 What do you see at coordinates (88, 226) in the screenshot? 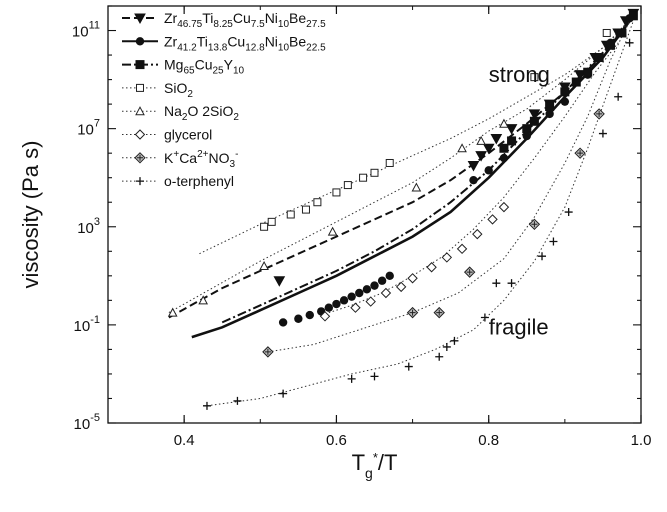
I see `y-tick-label: 10³` at bounding box center [88, 226].